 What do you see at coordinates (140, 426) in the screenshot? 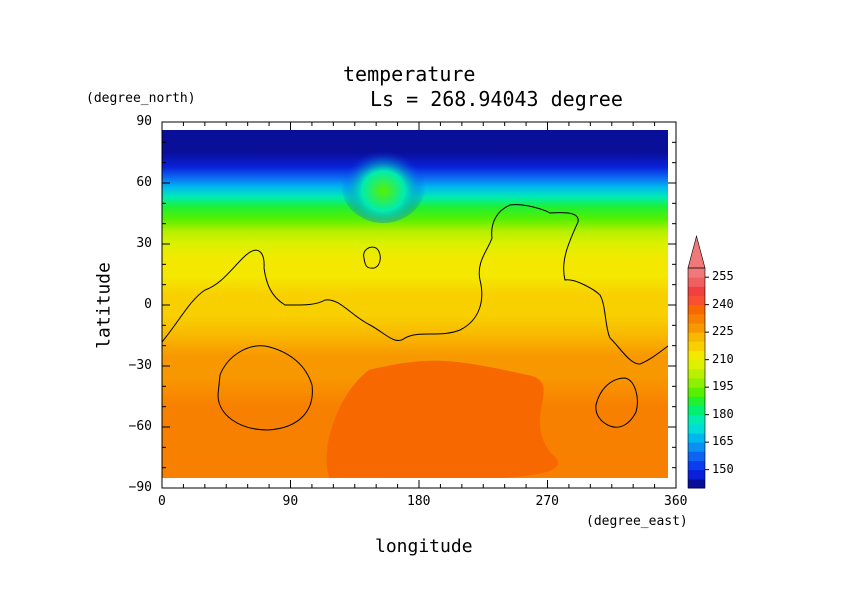
I see `y-tick-label: −60` at bounding box center [140, 426].